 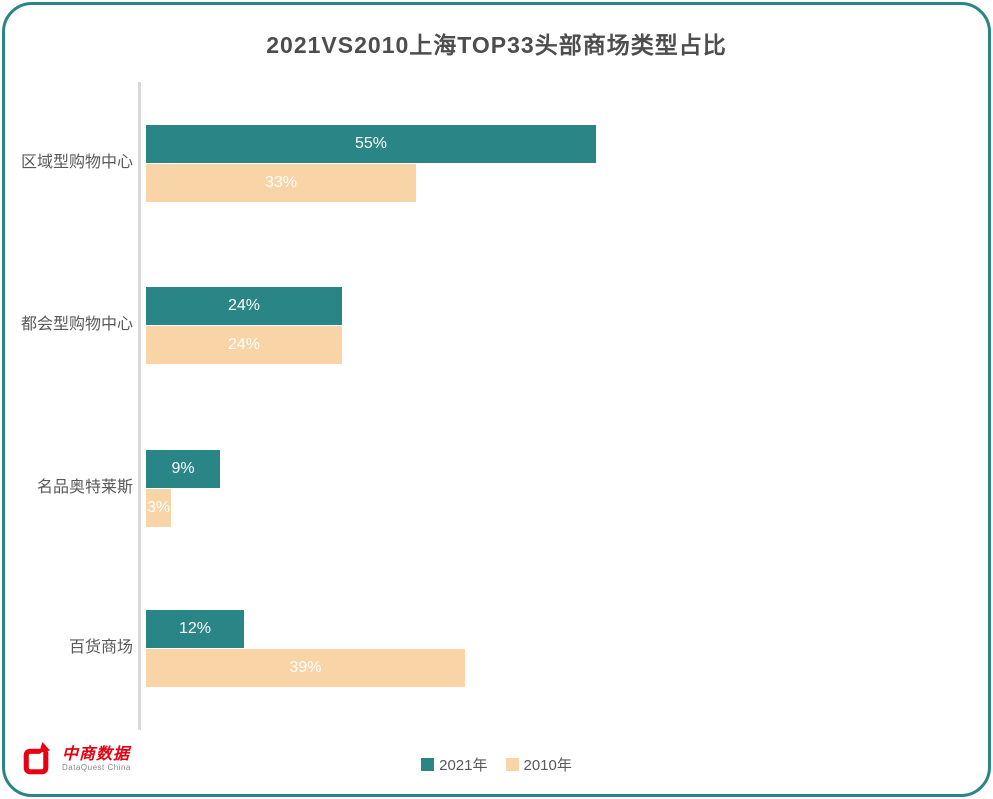 I want to click on bar-value-label: 33%, so click(x=281, y=182).